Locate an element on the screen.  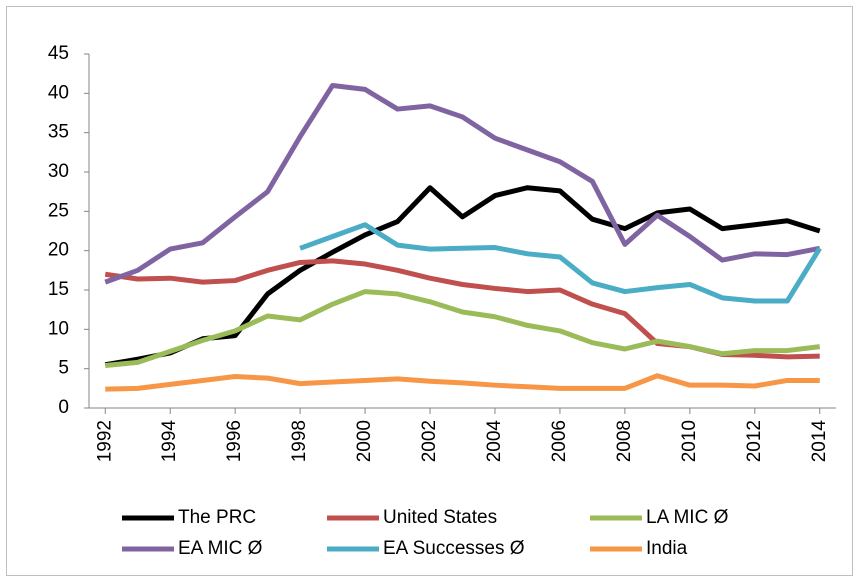
y-tick-label: 0 is located at coordinates (63, 407).